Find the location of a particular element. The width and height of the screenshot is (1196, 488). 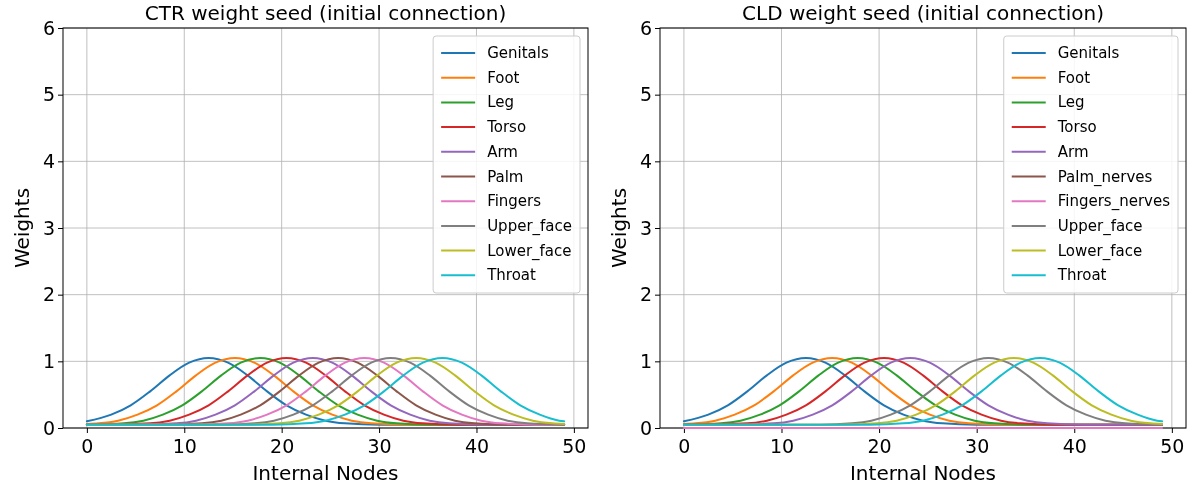

legend-label: Palm is located at coordinates (505, 176).